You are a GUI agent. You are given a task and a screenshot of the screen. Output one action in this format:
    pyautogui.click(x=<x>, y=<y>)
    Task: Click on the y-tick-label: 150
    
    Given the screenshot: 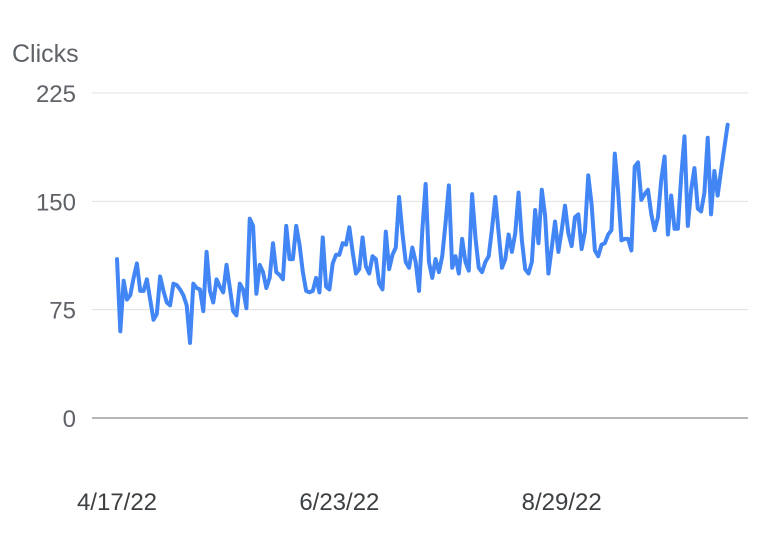 What is the action you would take?
    pyautogui.click(x=56, y=202)
    